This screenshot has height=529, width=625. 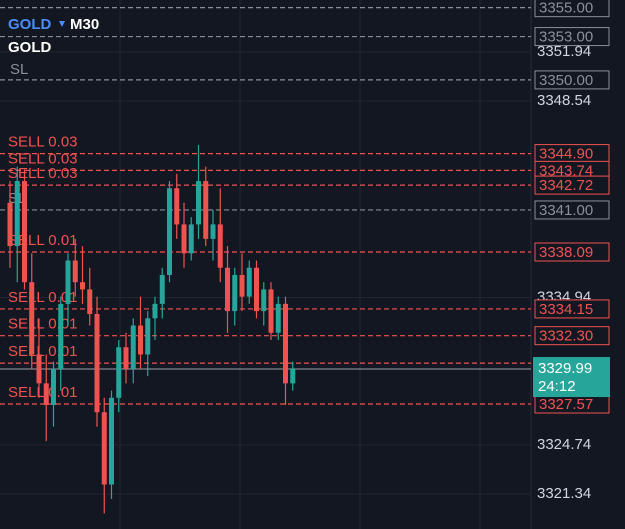 I want to click on price-box-label: 3341.00, so click(x=566, y=210).